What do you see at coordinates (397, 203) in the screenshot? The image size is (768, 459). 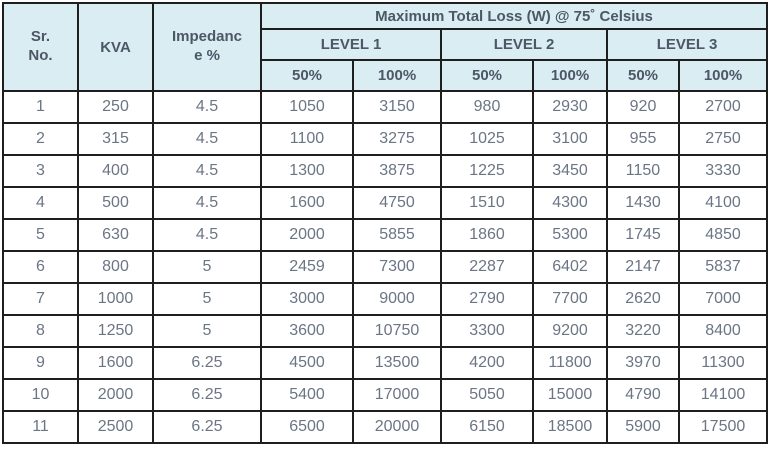 I see `table-cell: 4750` at bounding box center [397, 203].